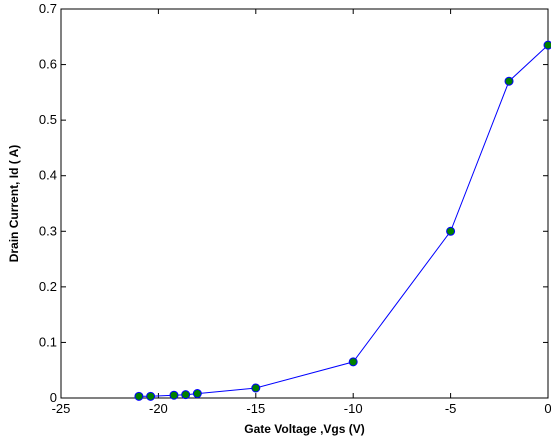 Image resolution: width=551 pixels, height=438 pixels. I want to click on x-tick-label: -10, so click(353, 408).